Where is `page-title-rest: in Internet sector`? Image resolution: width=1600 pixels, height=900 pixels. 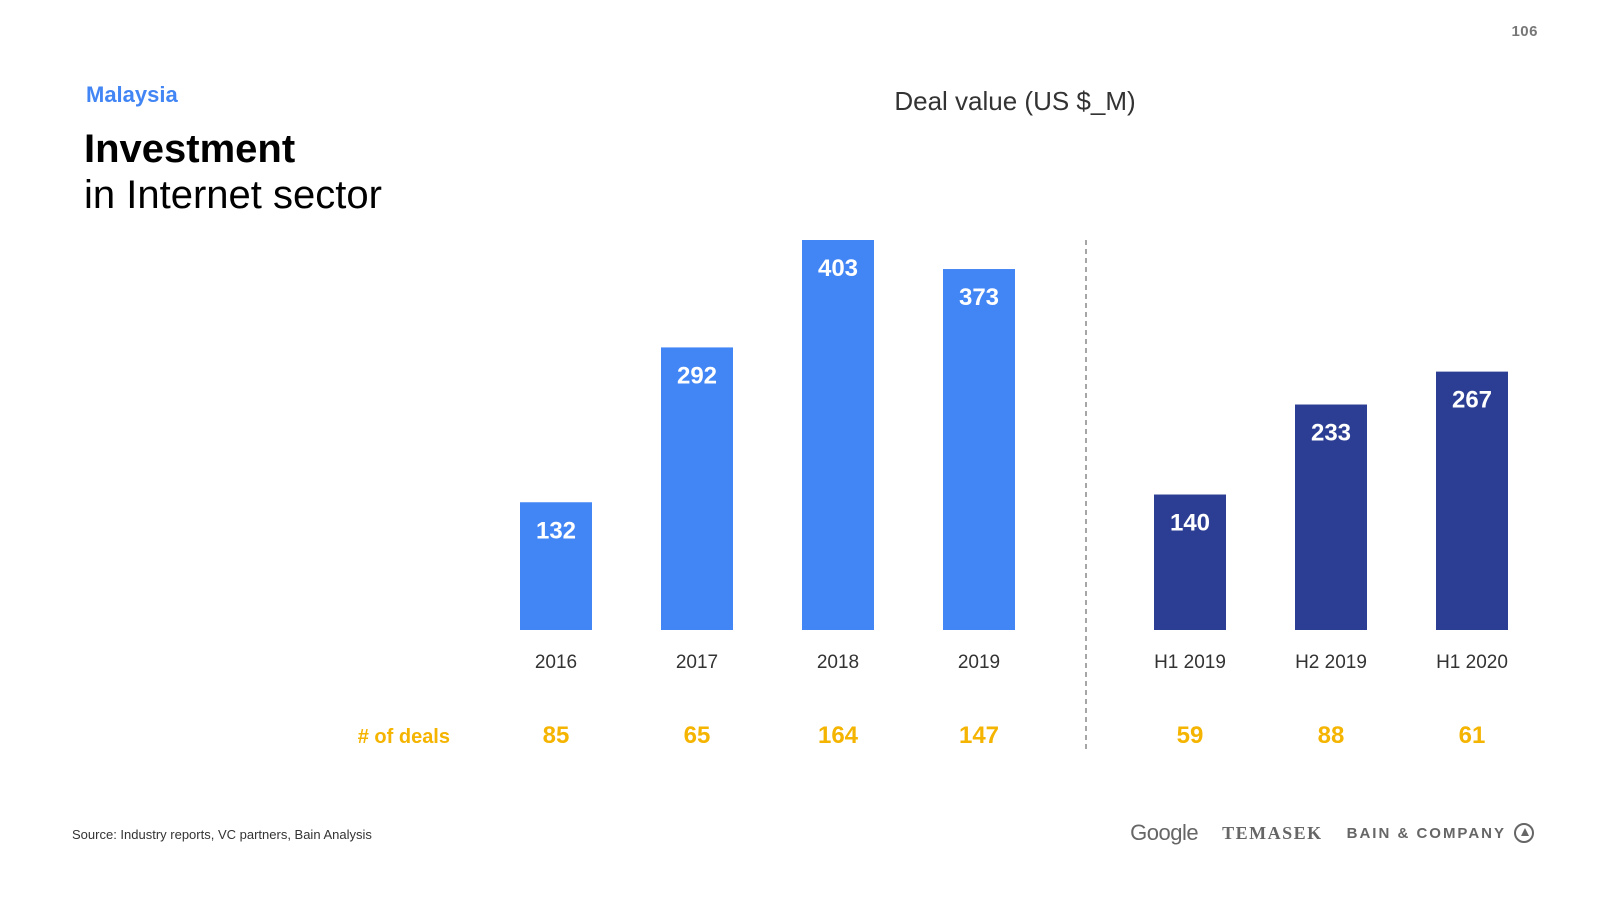
page-title-rest: in Internet sector is located at coordinates (233, 195).